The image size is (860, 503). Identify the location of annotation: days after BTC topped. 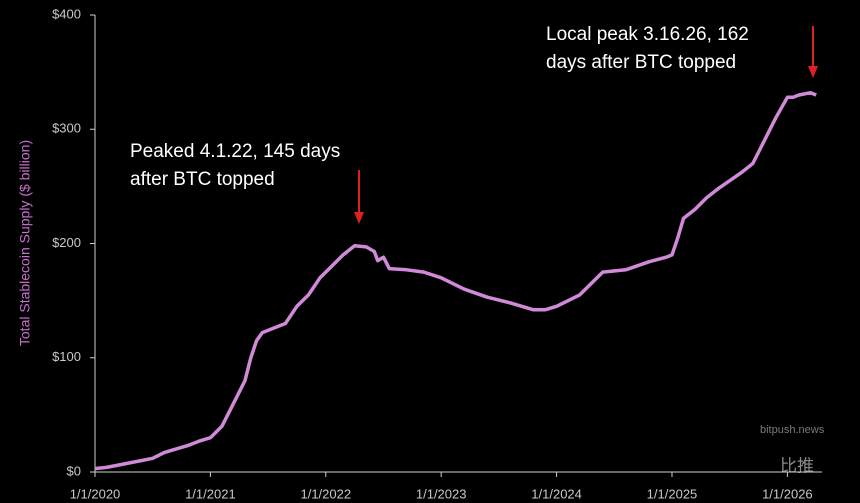
(641, 62).